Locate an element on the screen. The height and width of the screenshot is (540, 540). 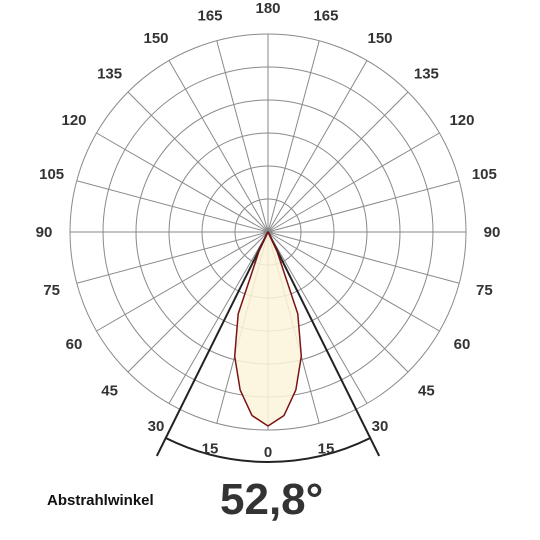
angle-label-180: 180 is located at coordinates (267, 8).